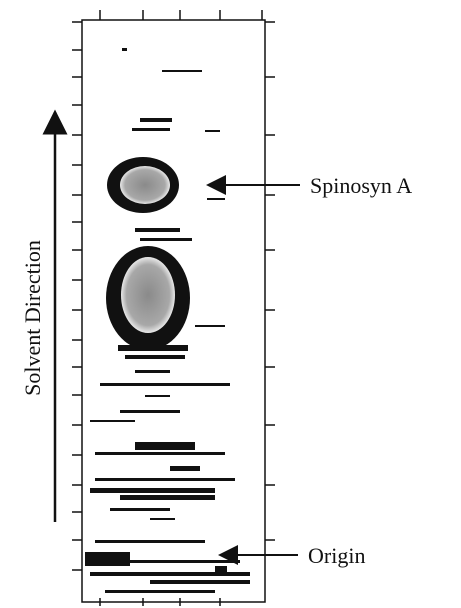 This screenshot has height=608, width=461. Describe the element at coordinates (32, 318) in the screenshot. I see `axis-label: Solvent Direction` at that location.